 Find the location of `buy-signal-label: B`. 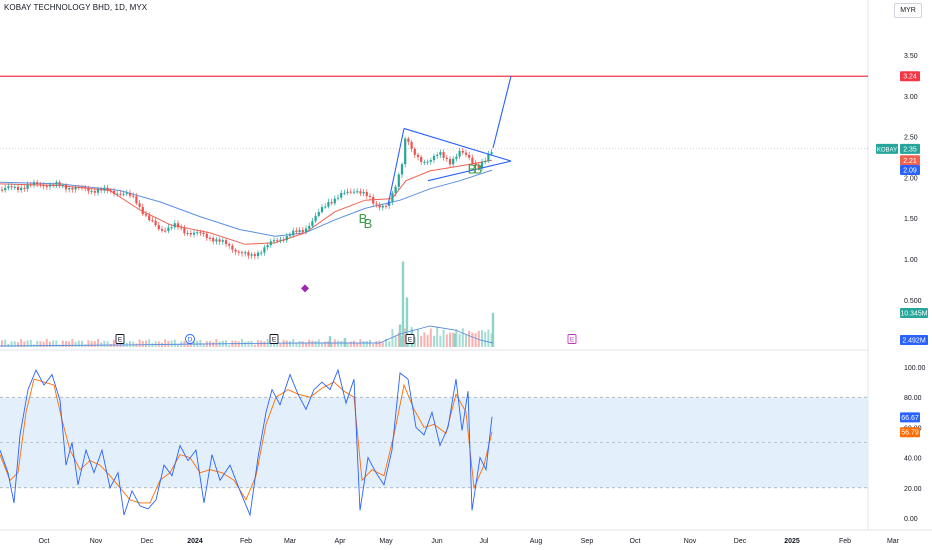

buy-signal-label: B is located at coordinates (368, 223).